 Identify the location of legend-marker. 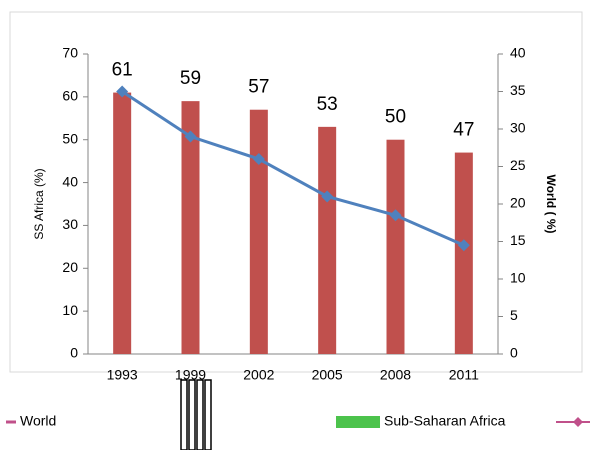
(578, 422).